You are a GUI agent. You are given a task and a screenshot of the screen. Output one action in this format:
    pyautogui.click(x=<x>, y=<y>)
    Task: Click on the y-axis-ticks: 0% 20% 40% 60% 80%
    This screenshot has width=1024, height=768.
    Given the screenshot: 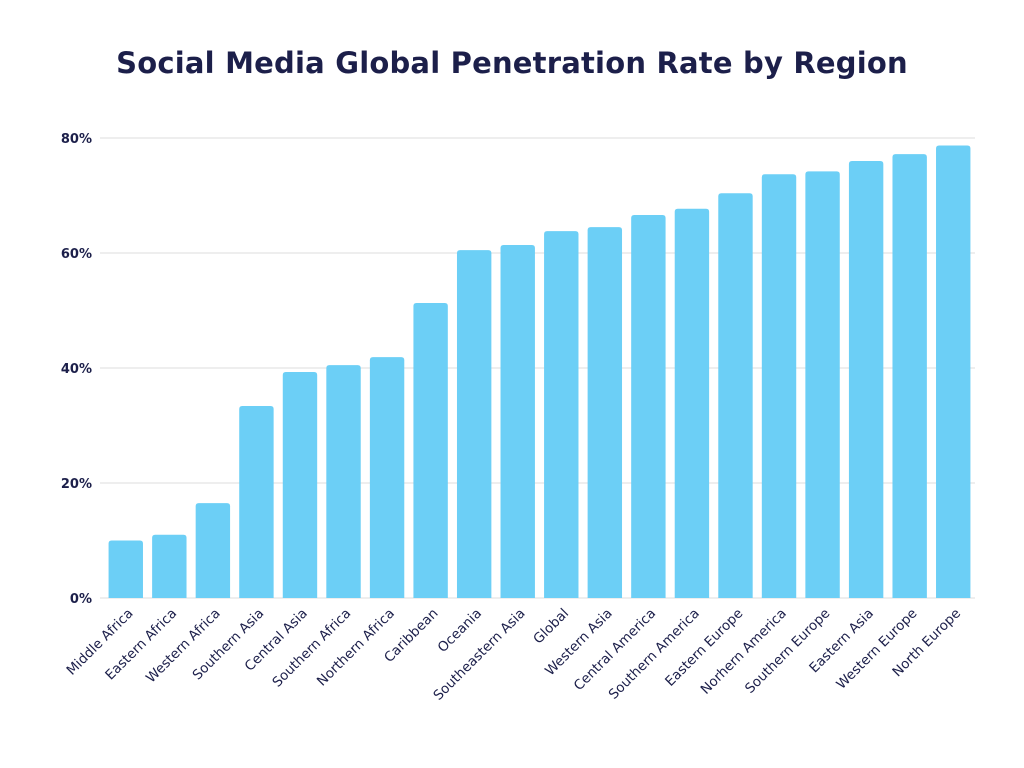 What is the action you would take?
    pyautogui.click(x=76, y=369)
    